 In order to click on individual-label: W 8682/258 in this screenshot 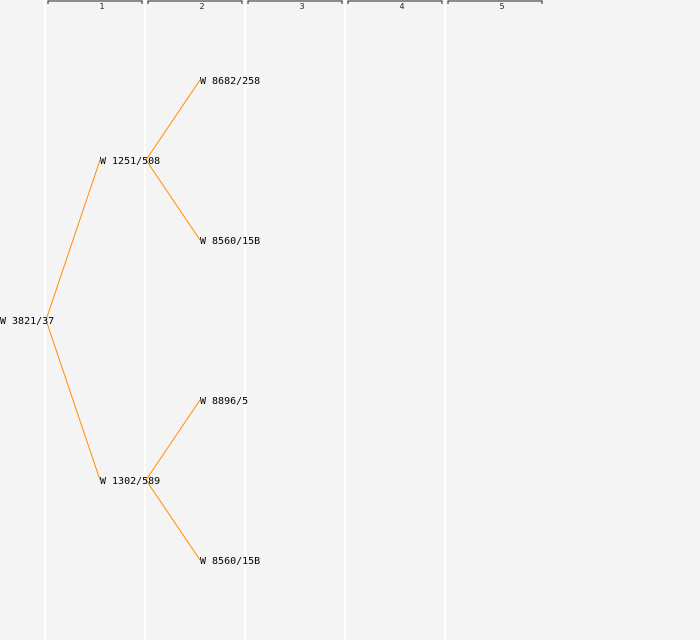, I will do `click(230, 81)`.